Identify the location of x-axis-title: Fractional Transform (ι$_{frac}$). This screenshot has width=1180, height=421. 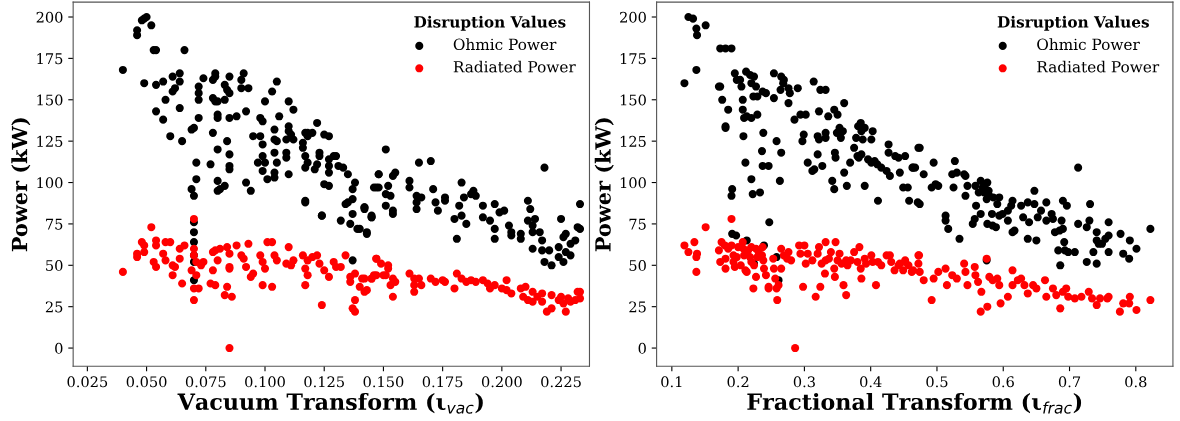
(914, 403).